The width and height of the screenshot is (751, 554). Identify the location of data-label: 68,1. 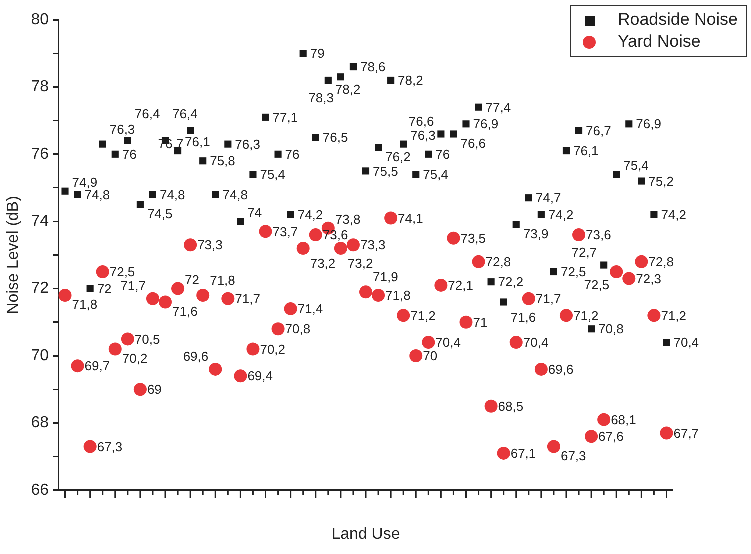
(623, 420).